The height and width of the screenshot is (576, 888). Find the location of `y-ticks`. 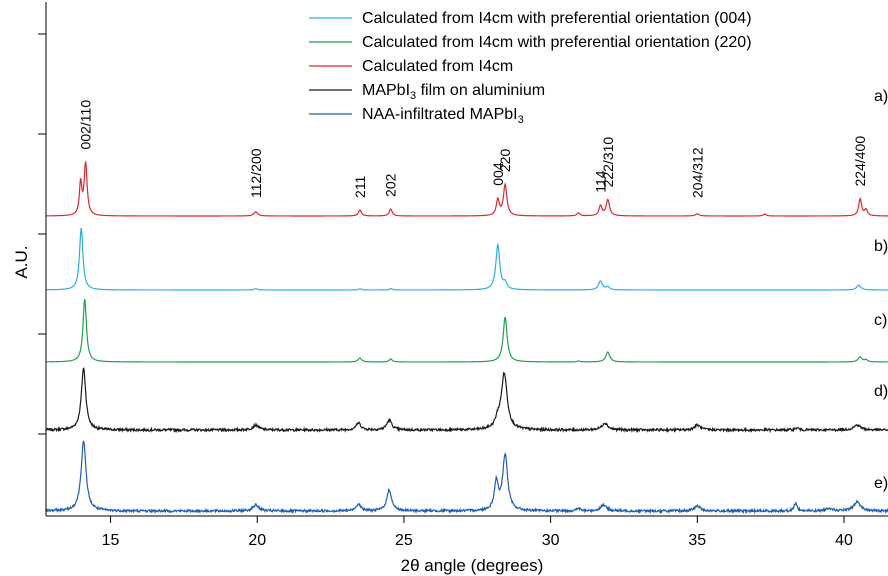

y-ticks is located at coordinates (42, 234).